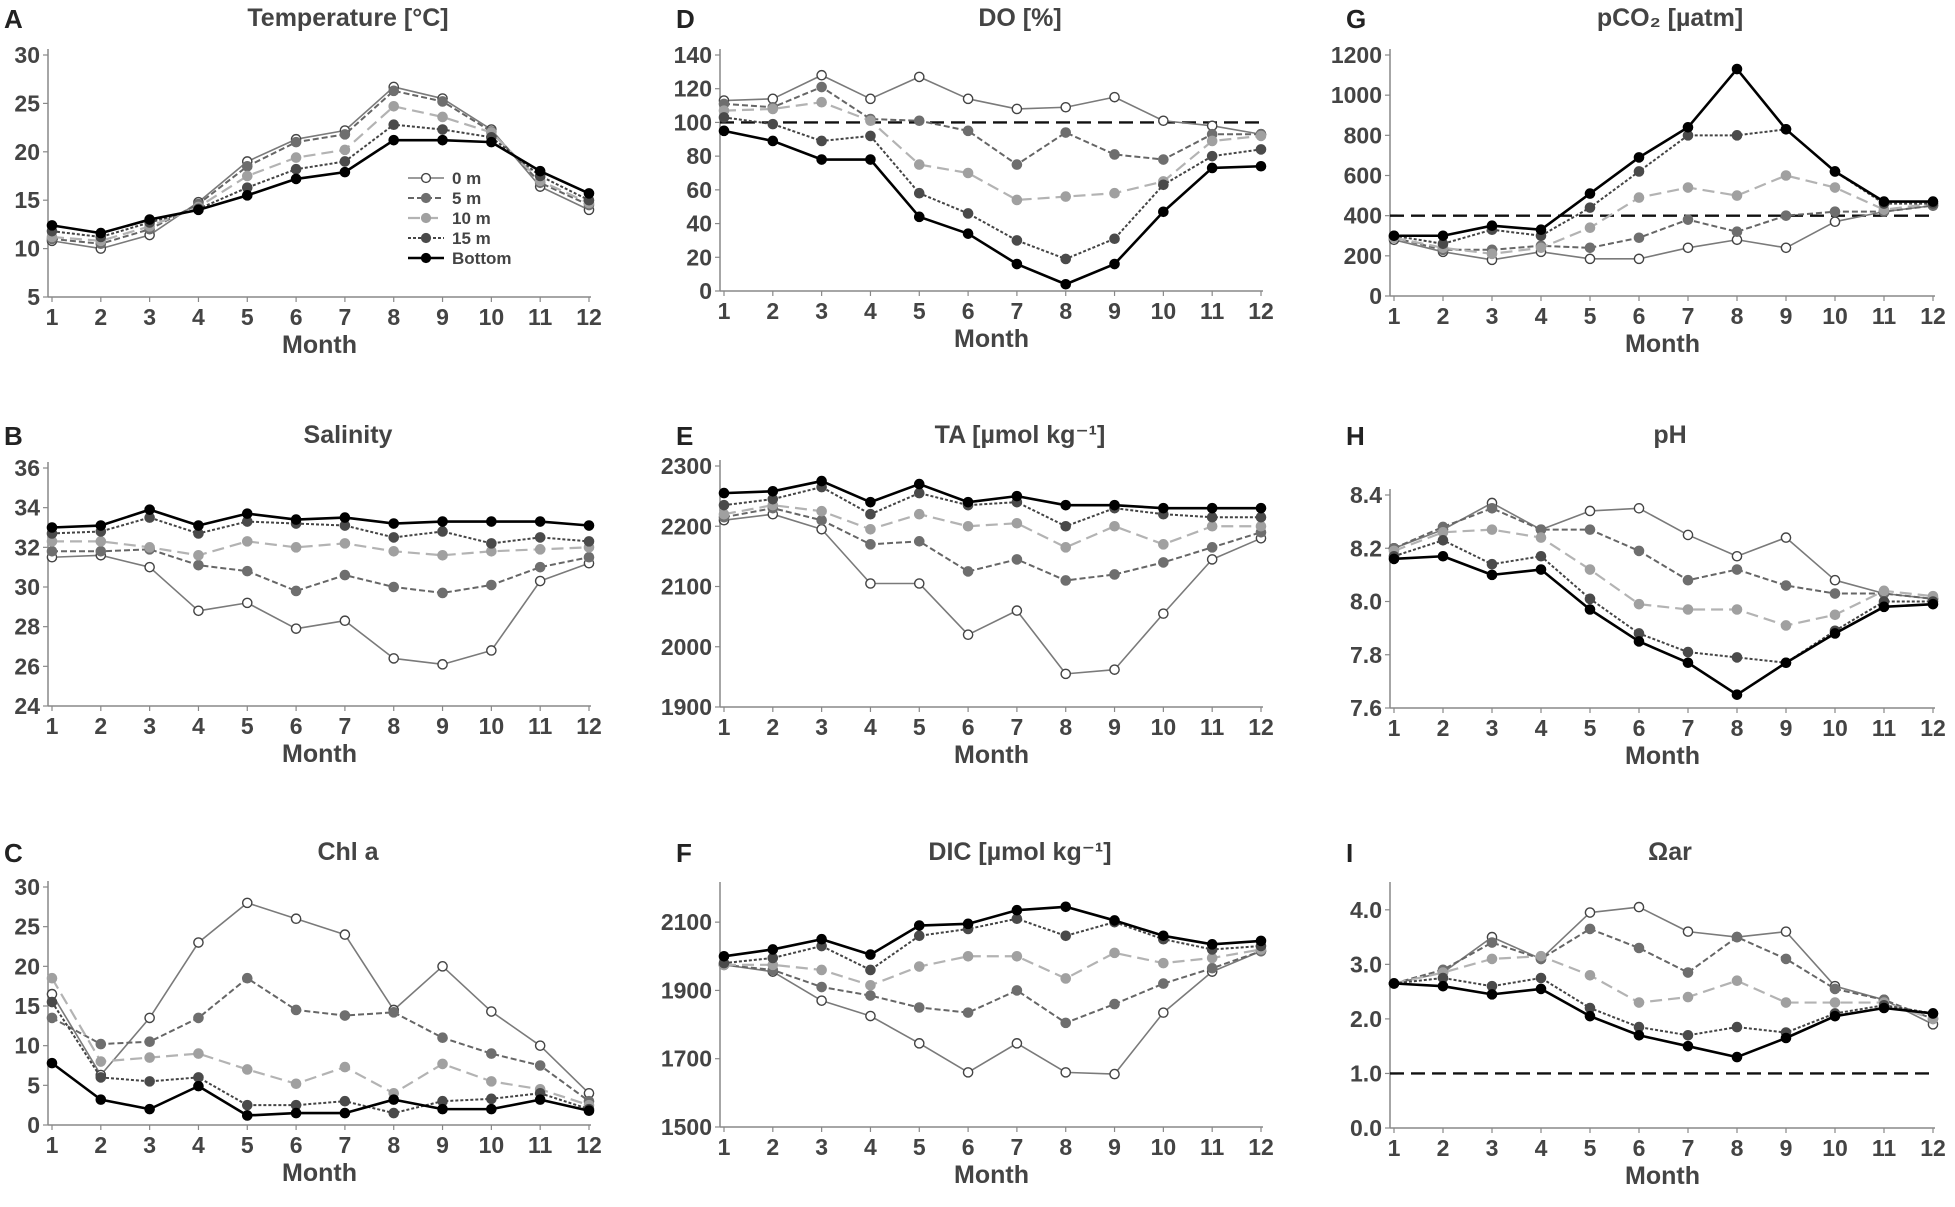 The width and height of the screenshot is (1955, 1207). What do you see at coordinates (1366, 1073) in the screenshot?
I see `y-tick-label: 1.0` at bounding box center [1366, 1073].